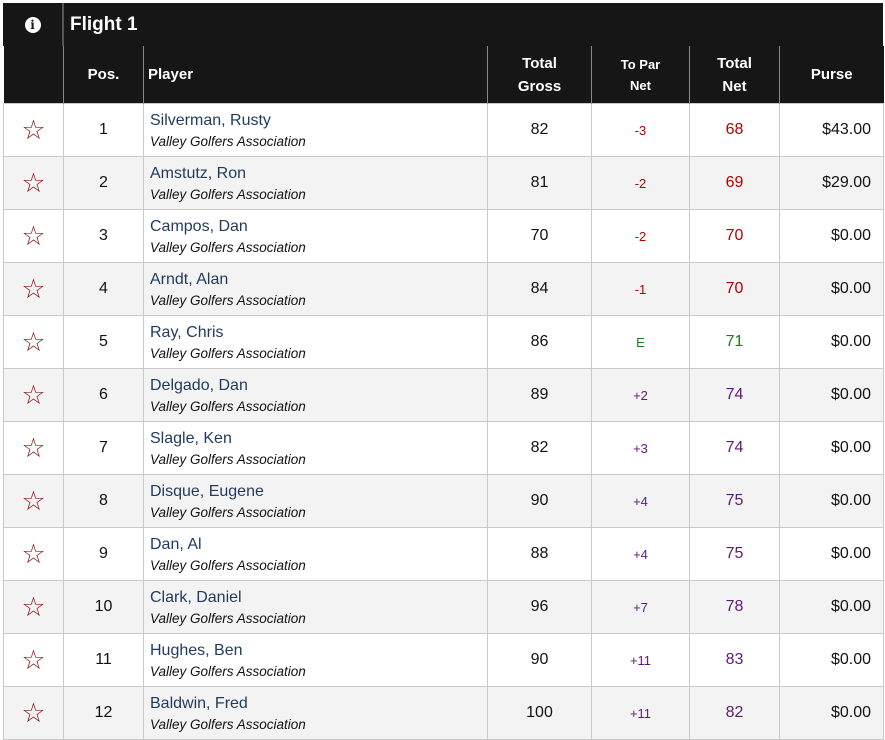 This screenshot has height=740, width=885. I want to click on player-name-link: Dan, Al, so click(176, 544).